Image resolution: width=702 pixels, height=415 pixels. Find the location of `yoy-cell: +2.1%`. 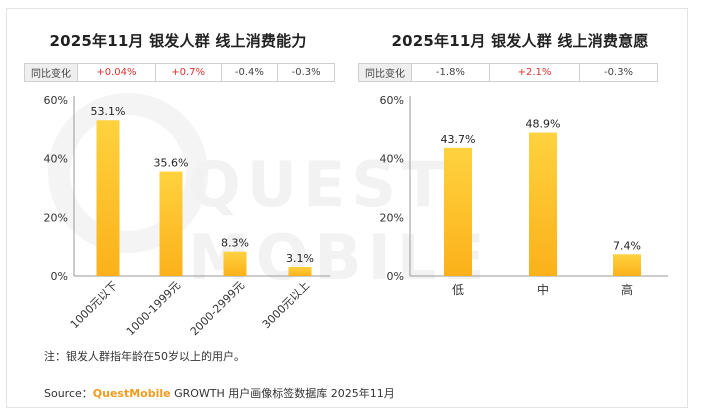

yoy-cell: +2.1% is located at coordinates (534, 72).